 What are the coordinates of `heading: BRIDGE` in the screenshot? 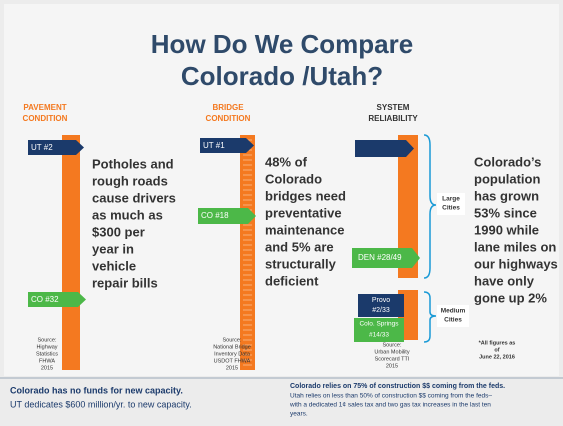 It's located at (228, 107).